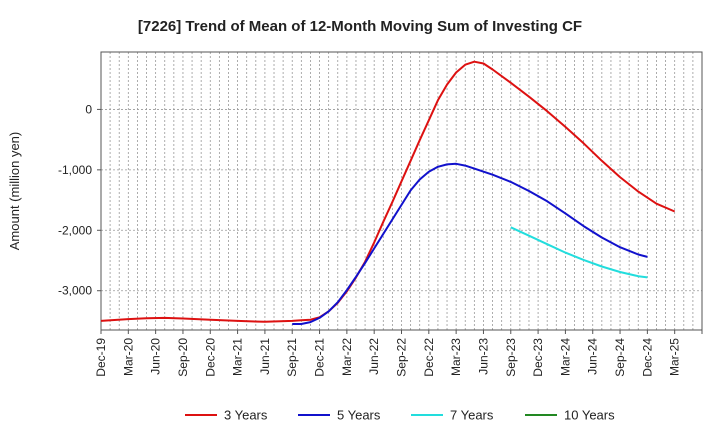 This screenshot has height=440, width=720. Describe the element at coordinates (210, 357) in the screenshot. I see `x-tick-label: Dec-20` at that location.